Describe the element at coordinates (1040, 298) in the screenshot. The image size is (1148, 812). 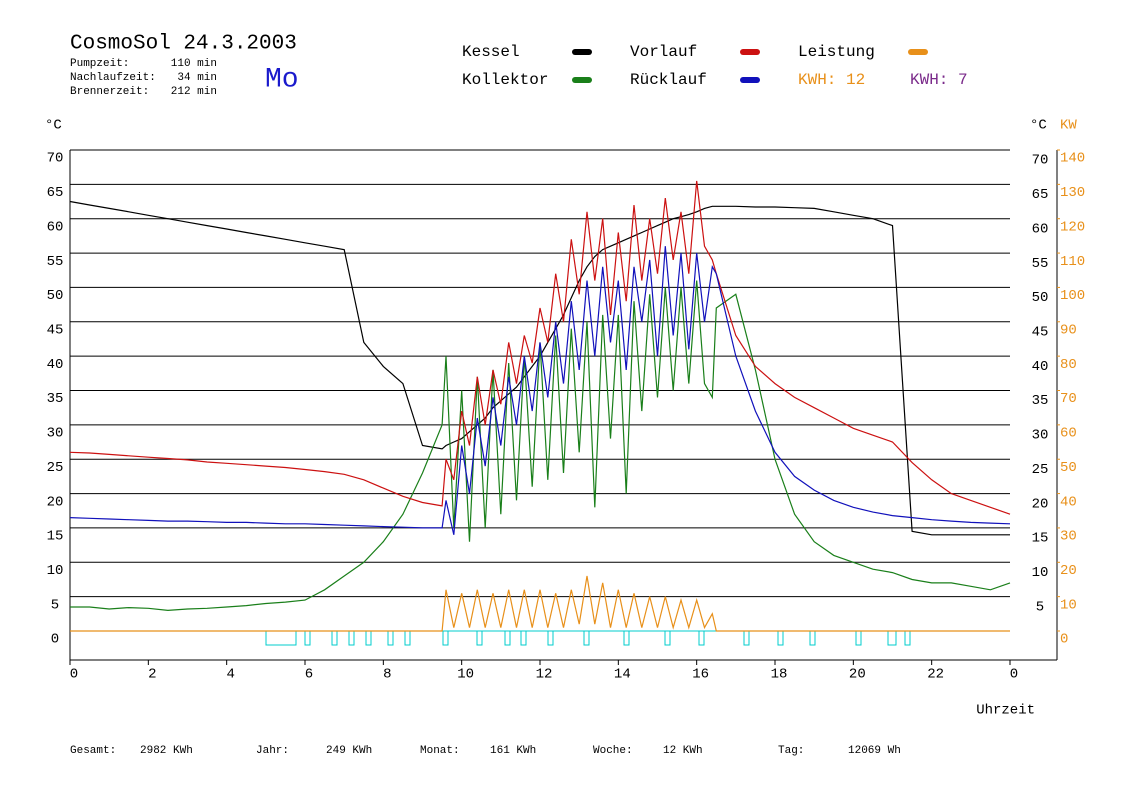
I see `y-tick-label-right: 50` at that location.